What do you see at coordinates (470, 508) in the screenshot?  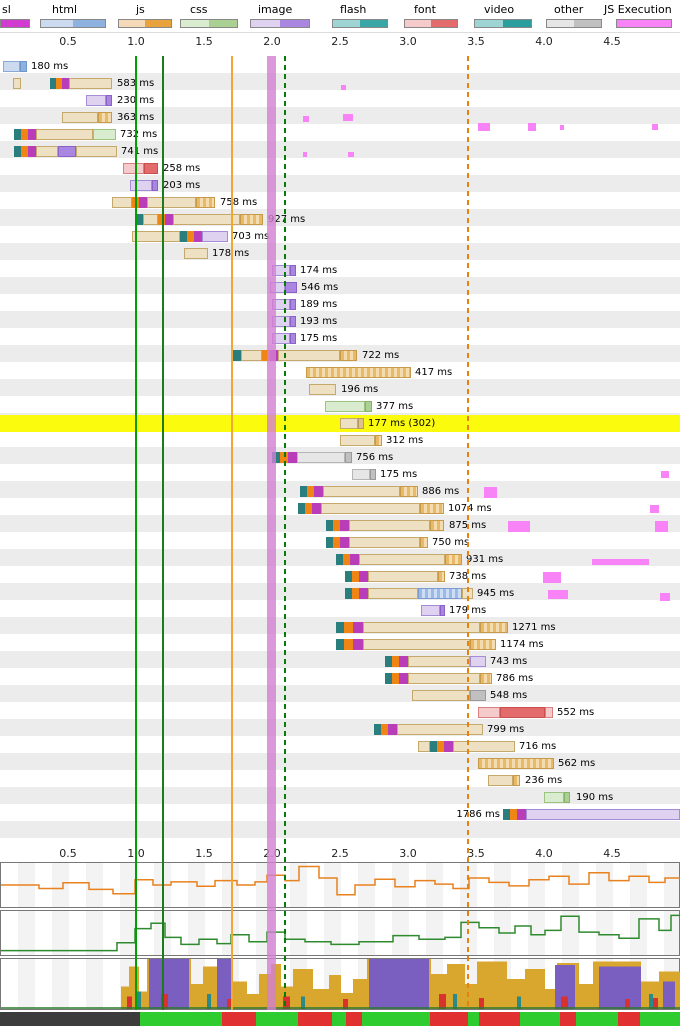 I see `request-time-label: 1074 ms` at bounding box center [470, 508].